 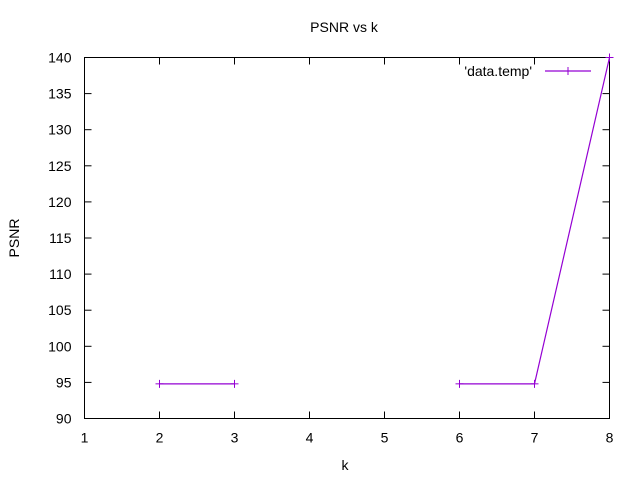 I want to click on x-tick-label: 6, so click(x=460, y=438).